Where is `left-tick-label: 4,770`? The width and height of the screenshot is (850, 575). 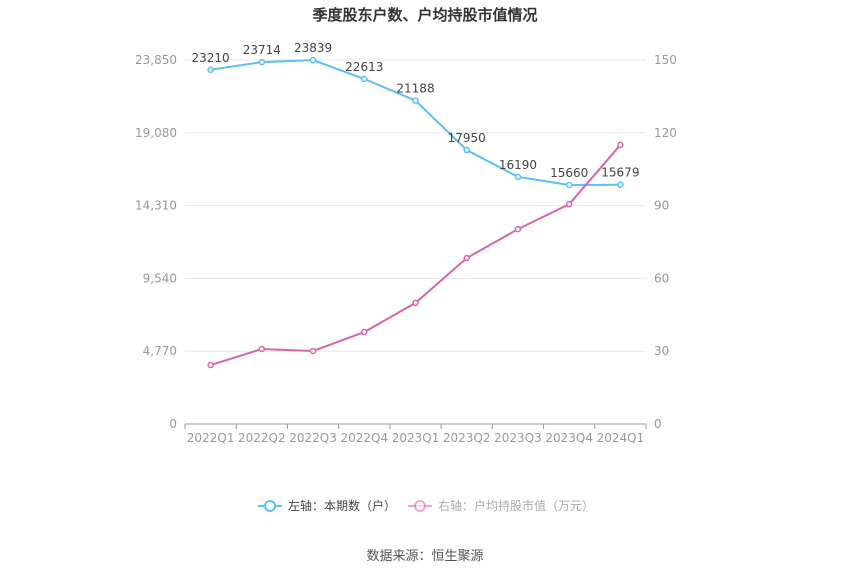 left-tick-label: 4,770 is located at coordinates (160, 351).